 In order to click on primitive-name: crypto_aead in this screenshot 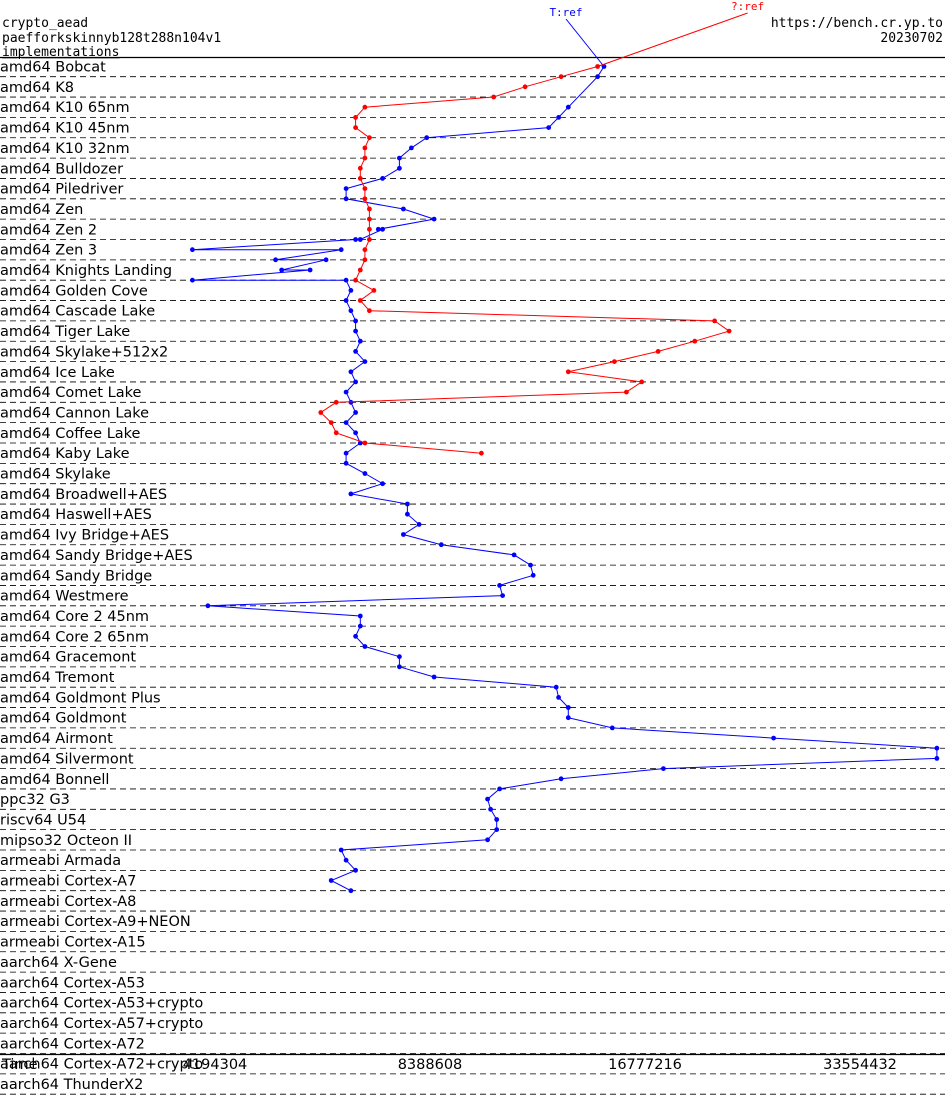, I will do `click(45, 23)`.